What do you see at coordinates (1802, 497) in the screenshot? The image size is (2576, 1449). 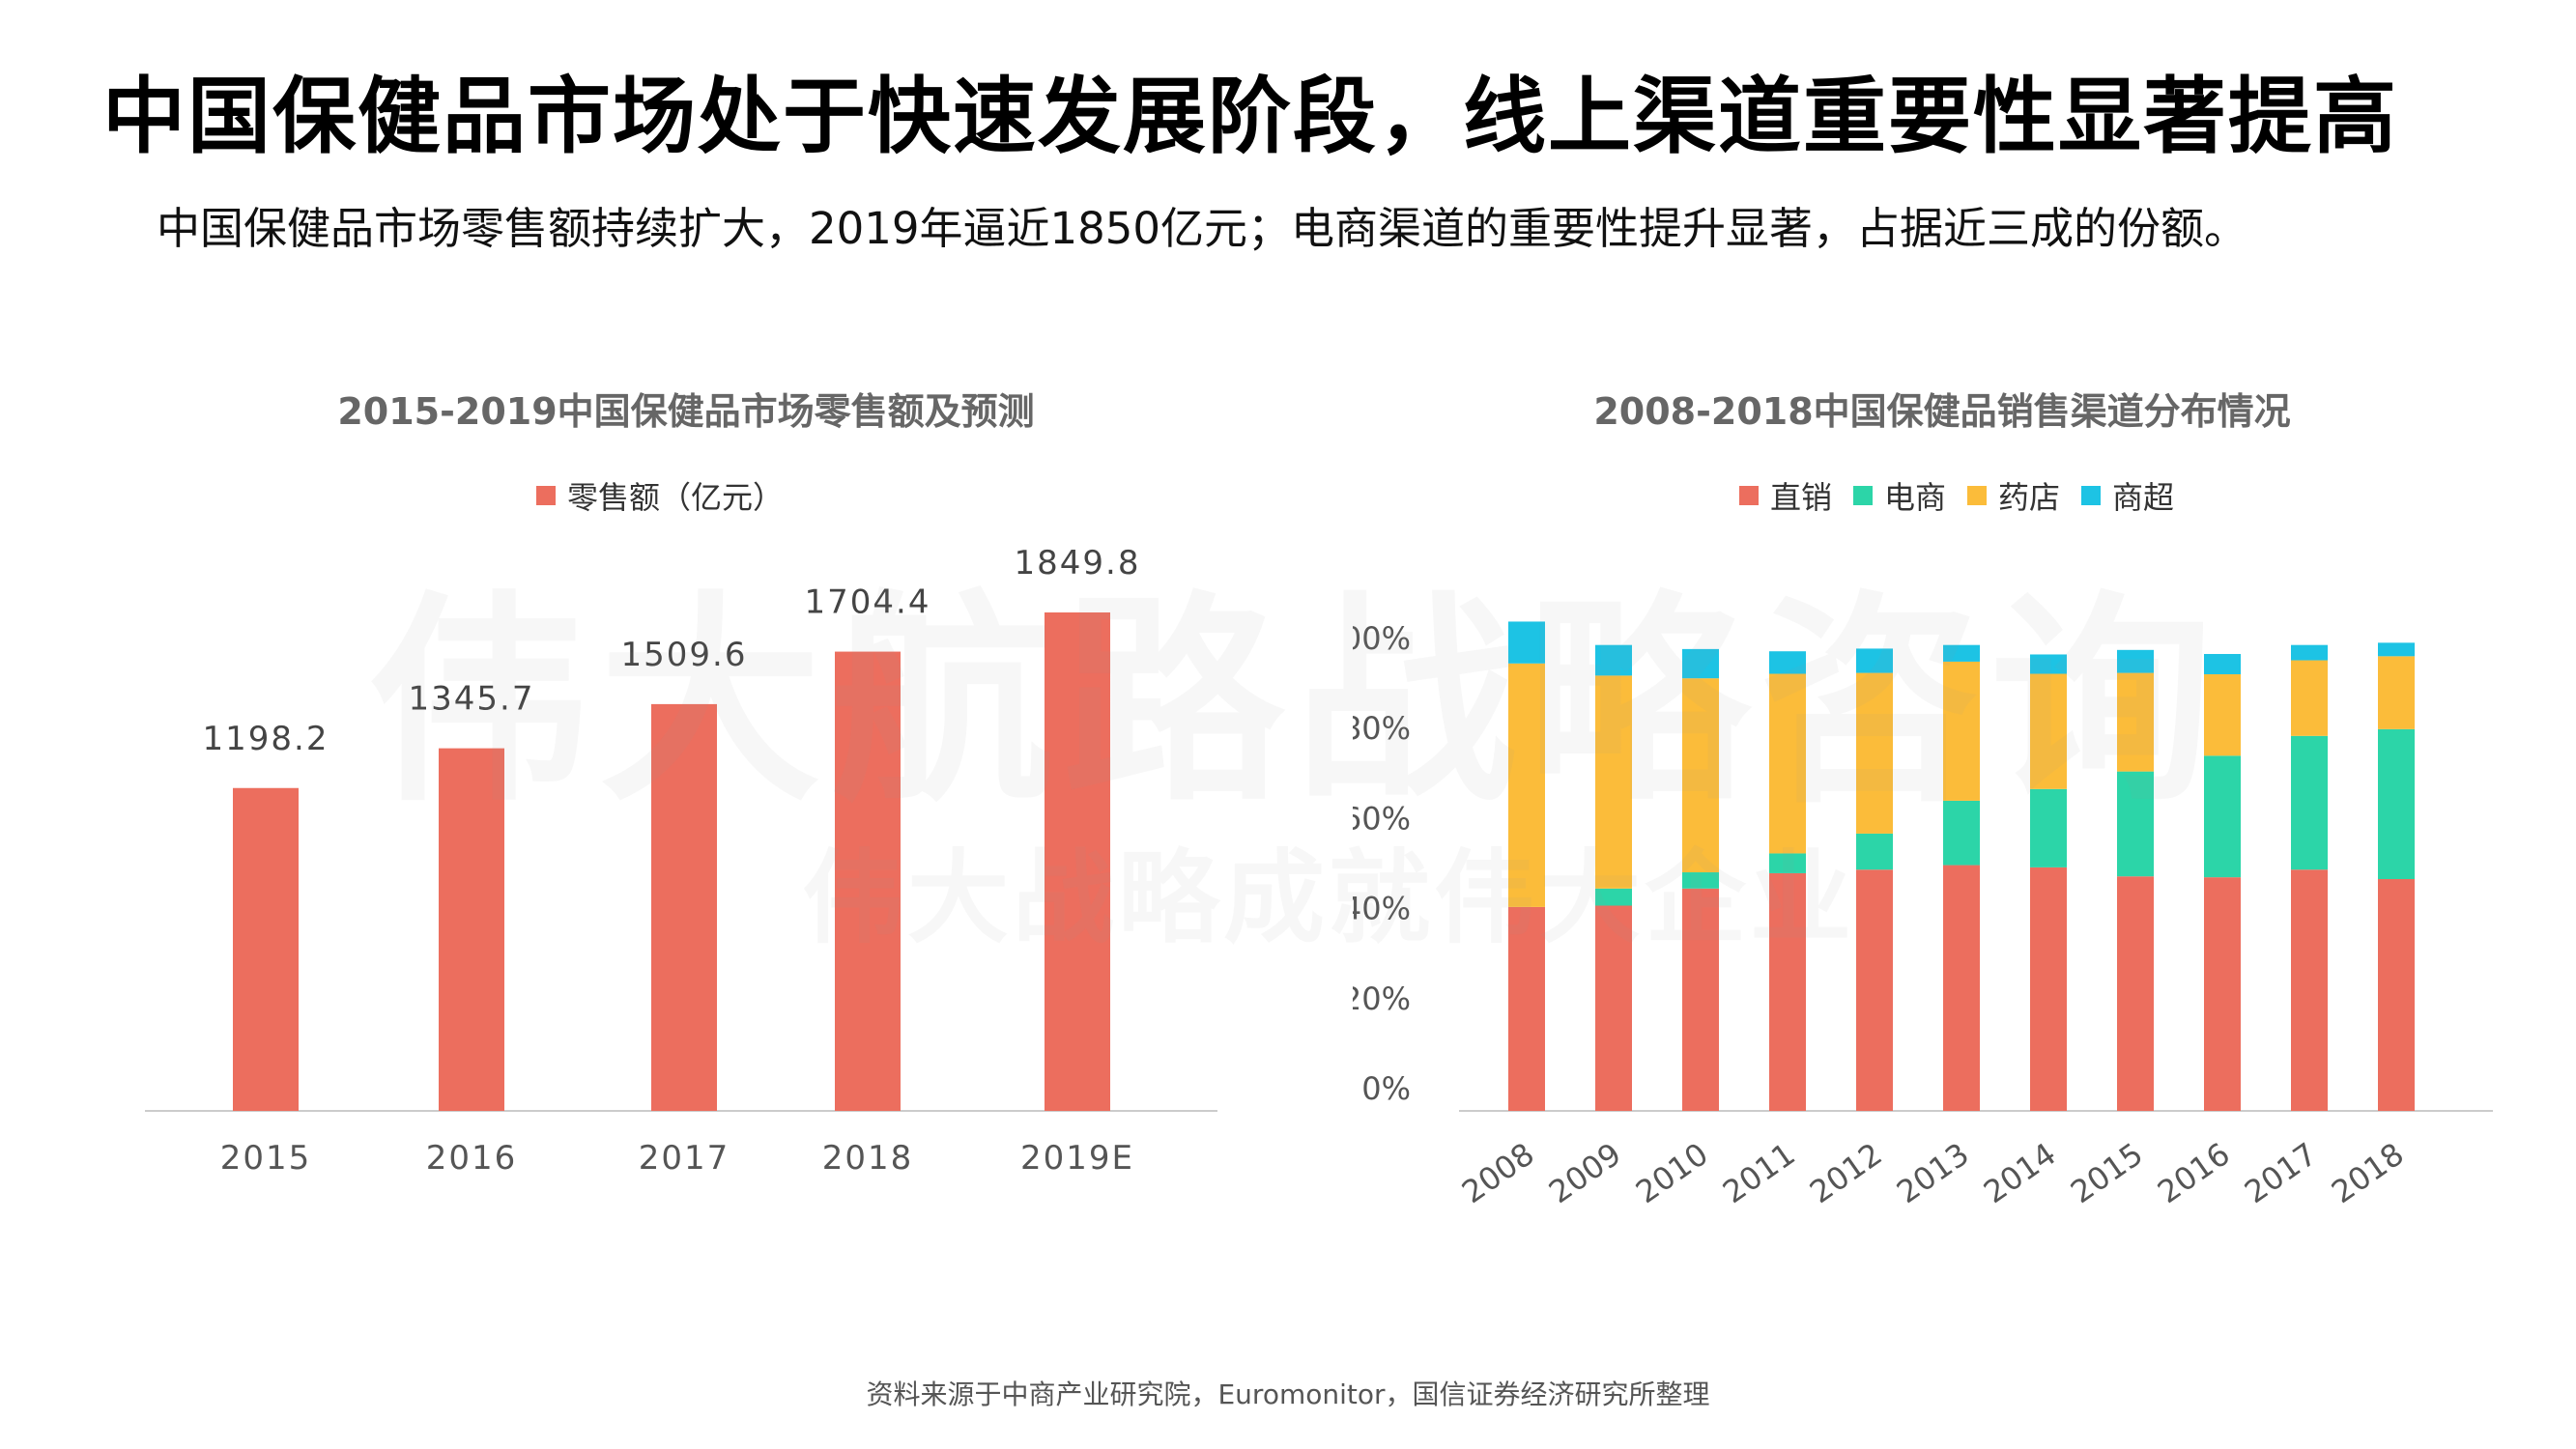 I see `chart2-legend-label: 直销` at bounding box center [1802, 497].